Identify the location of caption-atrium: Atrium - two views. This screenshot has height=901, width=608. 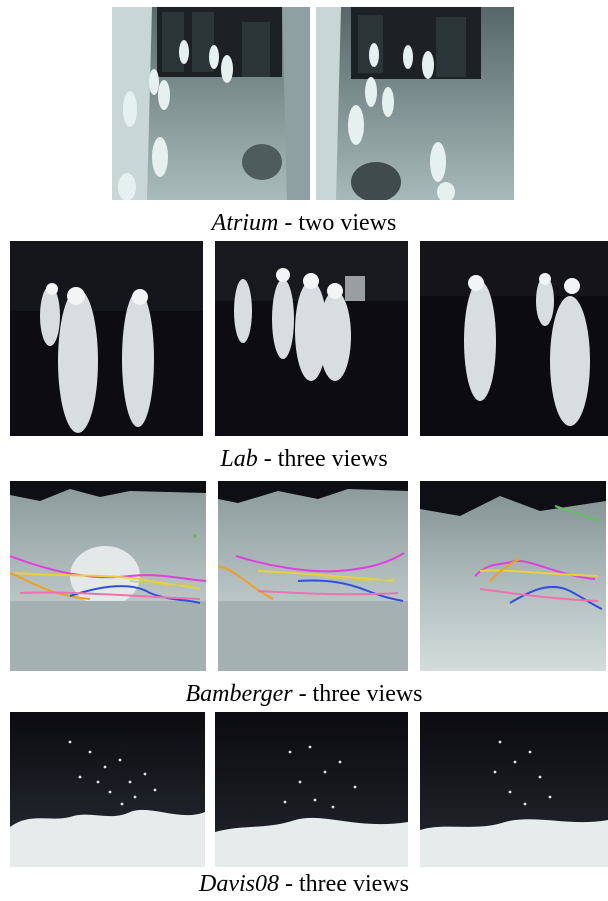
(304, 223).